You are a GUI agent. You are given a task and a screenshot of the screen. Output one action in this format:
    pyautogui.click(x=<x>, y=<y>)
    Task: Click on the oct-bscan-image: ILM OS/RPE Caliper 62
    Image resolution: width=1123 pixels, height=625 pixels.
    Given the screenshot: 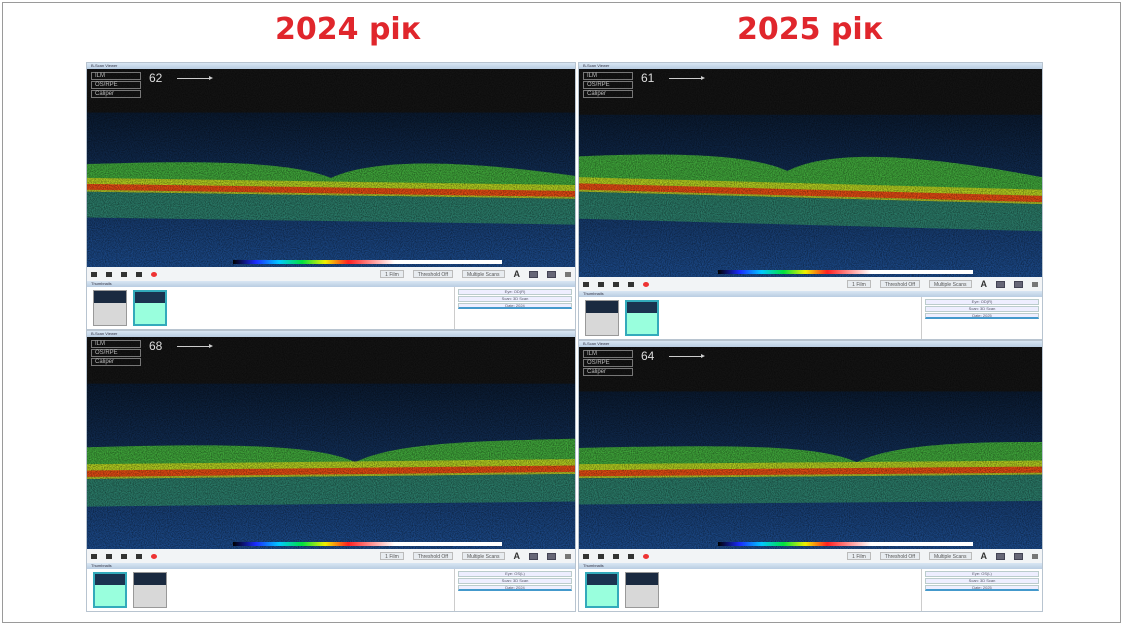 What is the action you would take?
    pyautogui.click(x=331, y=168)
    